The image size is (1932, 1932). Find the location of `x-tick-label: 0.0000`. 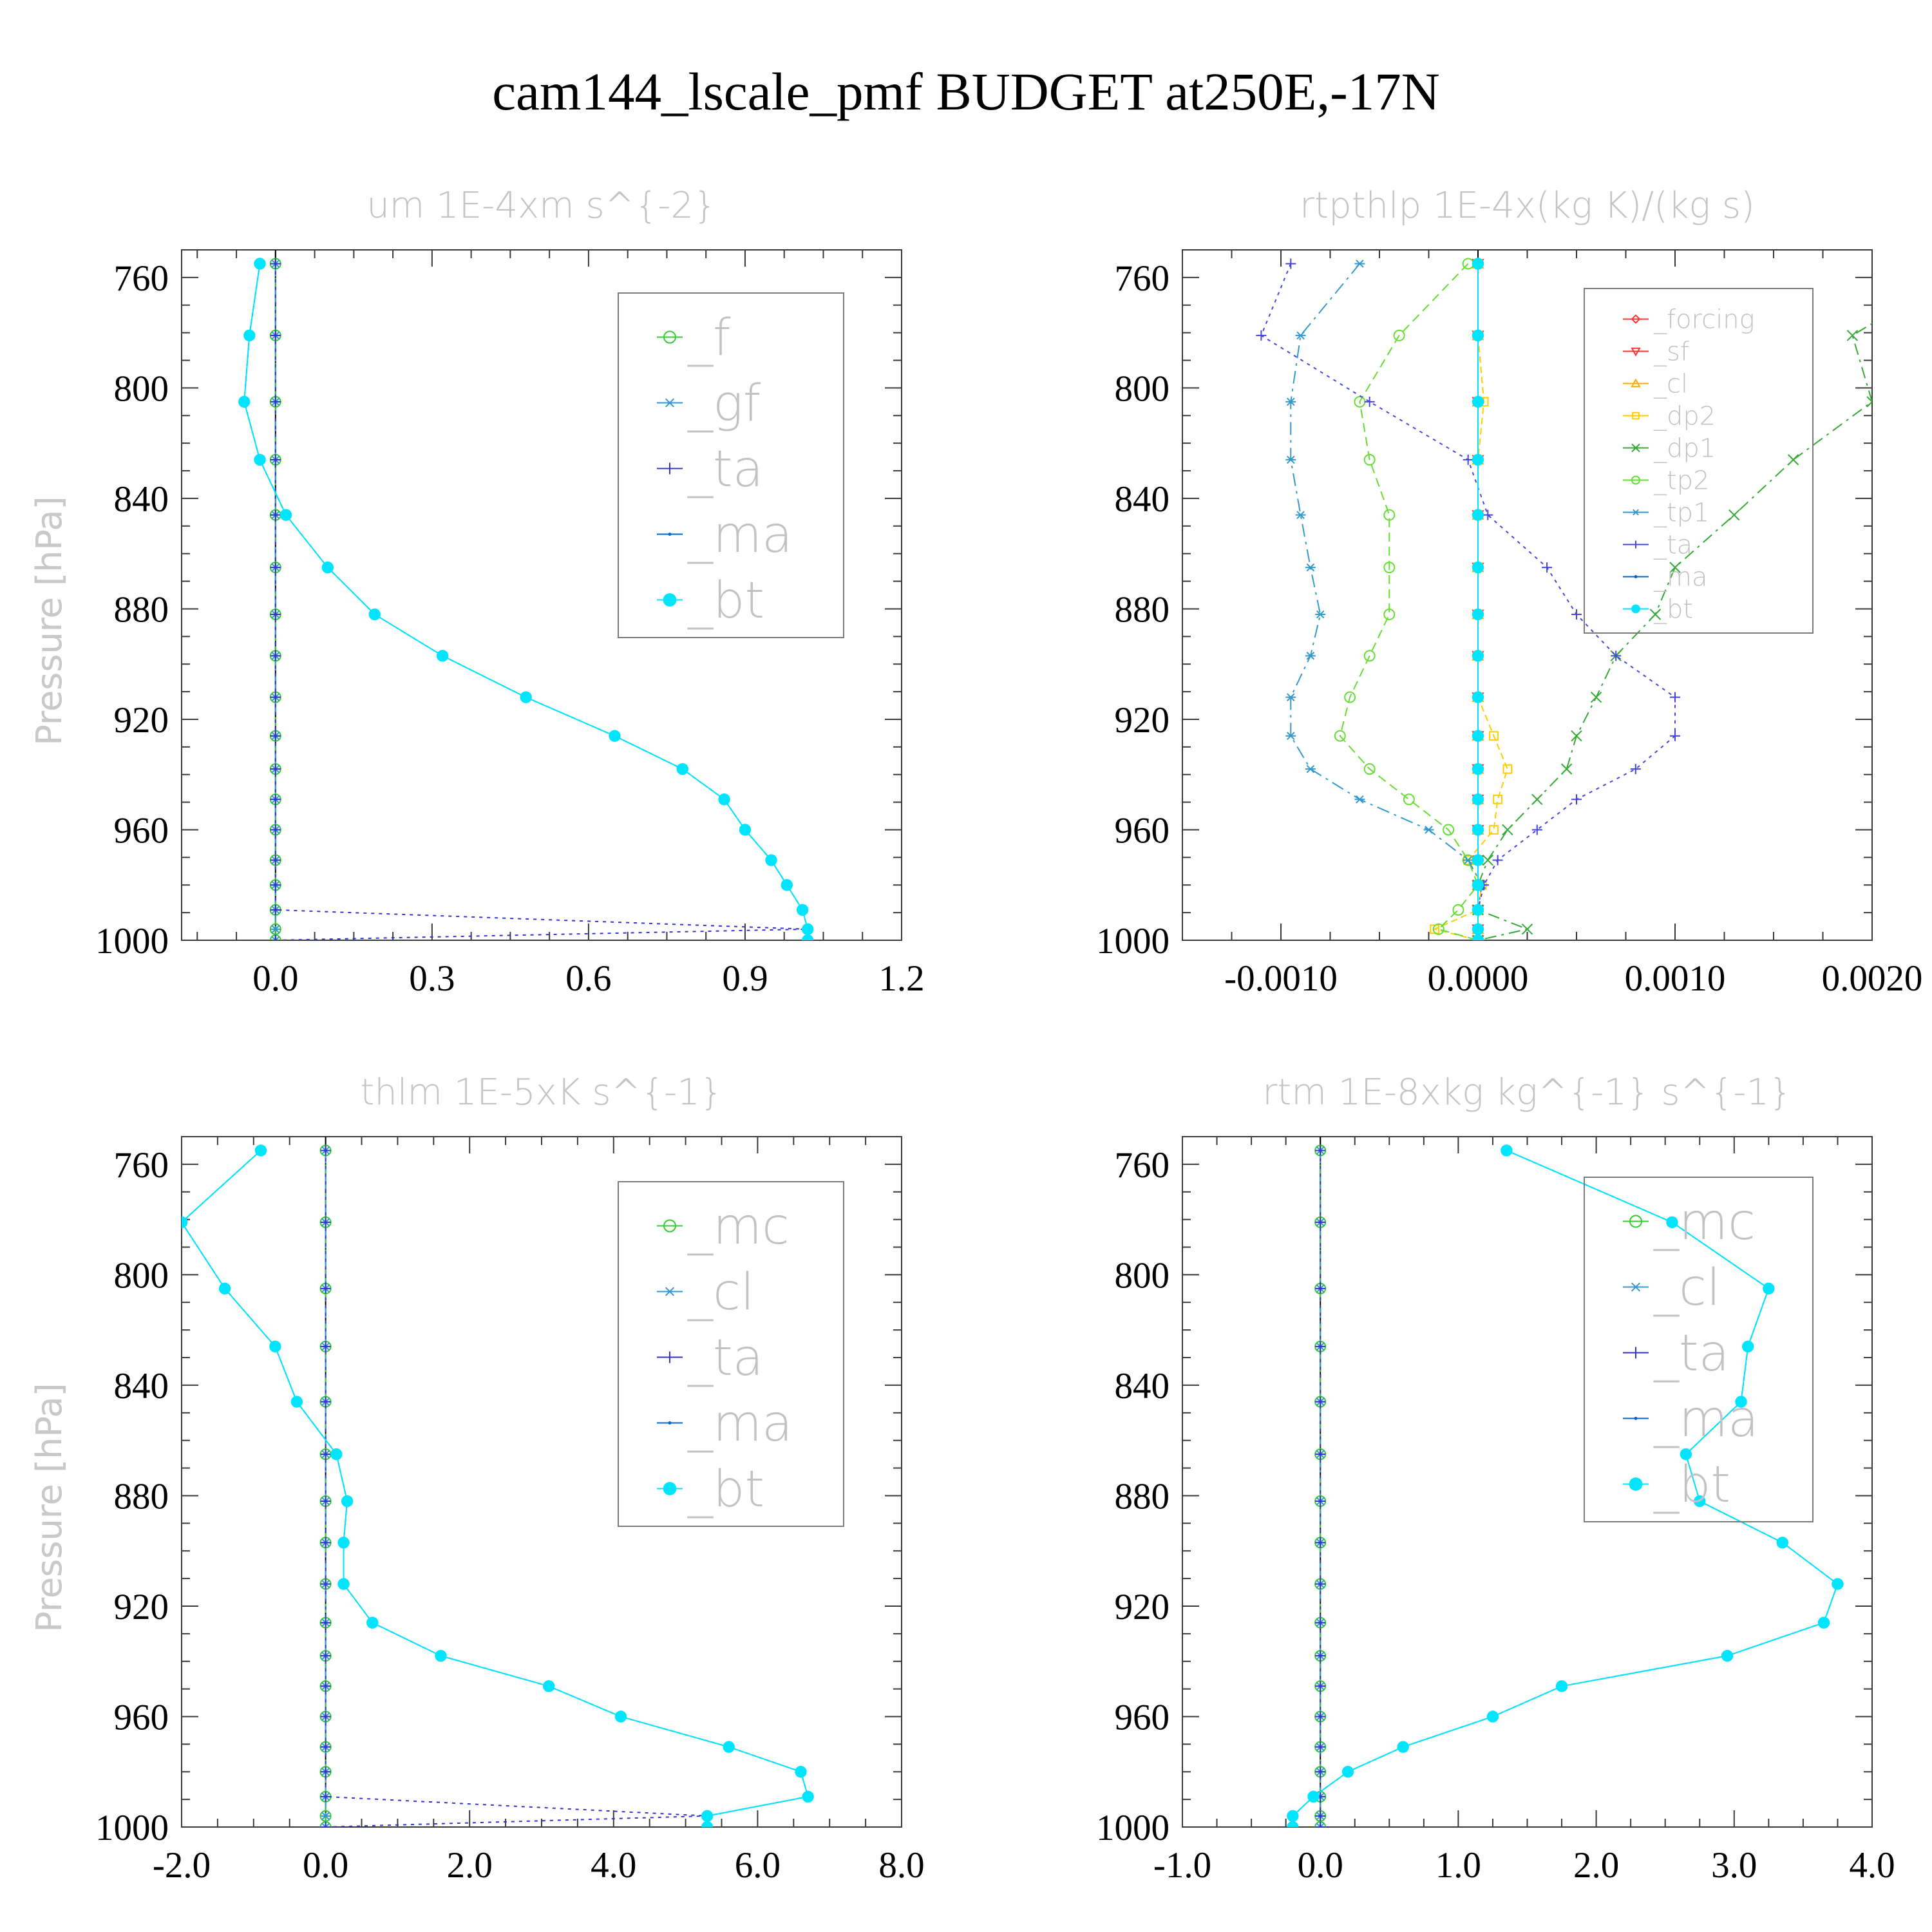

x-tick-label: 0.0000 is located at coordinates (1479, 978).